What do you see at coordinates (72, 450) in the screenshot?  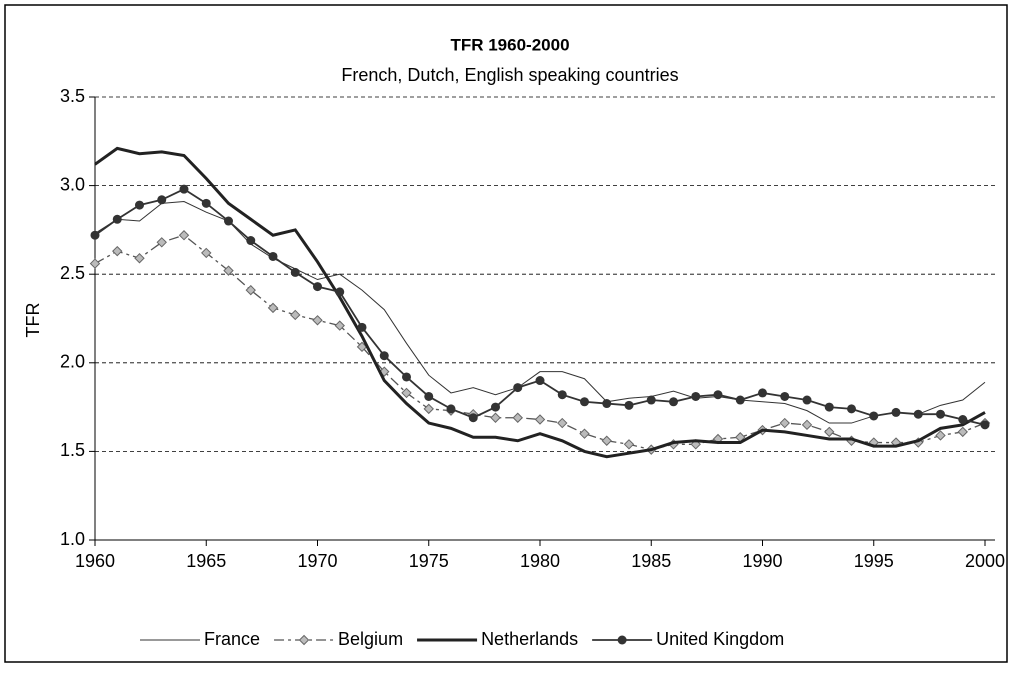 I see `y-tick-label: 1.5` at bounding box center [72, 450].